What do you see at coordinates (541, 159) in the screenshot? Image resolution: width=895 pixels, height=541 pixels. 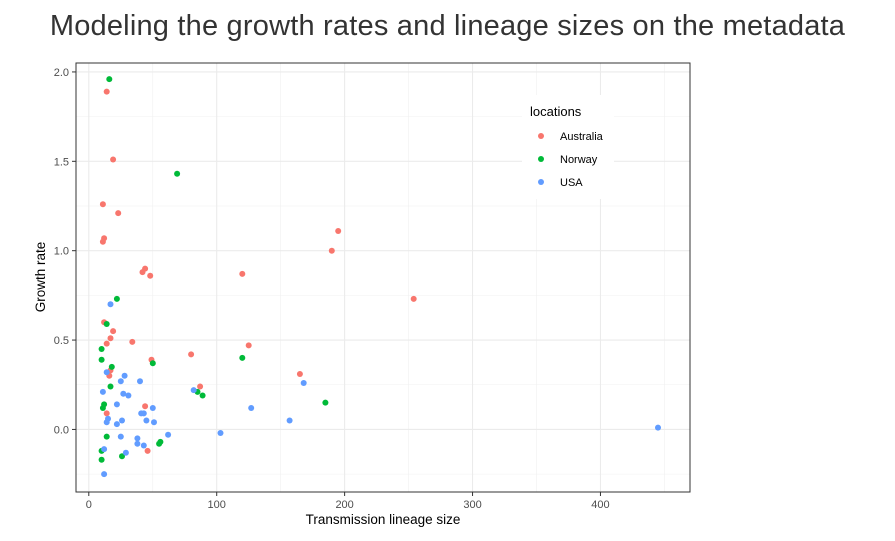 I see `legend-key-norway` at bounding box center [541, 159].